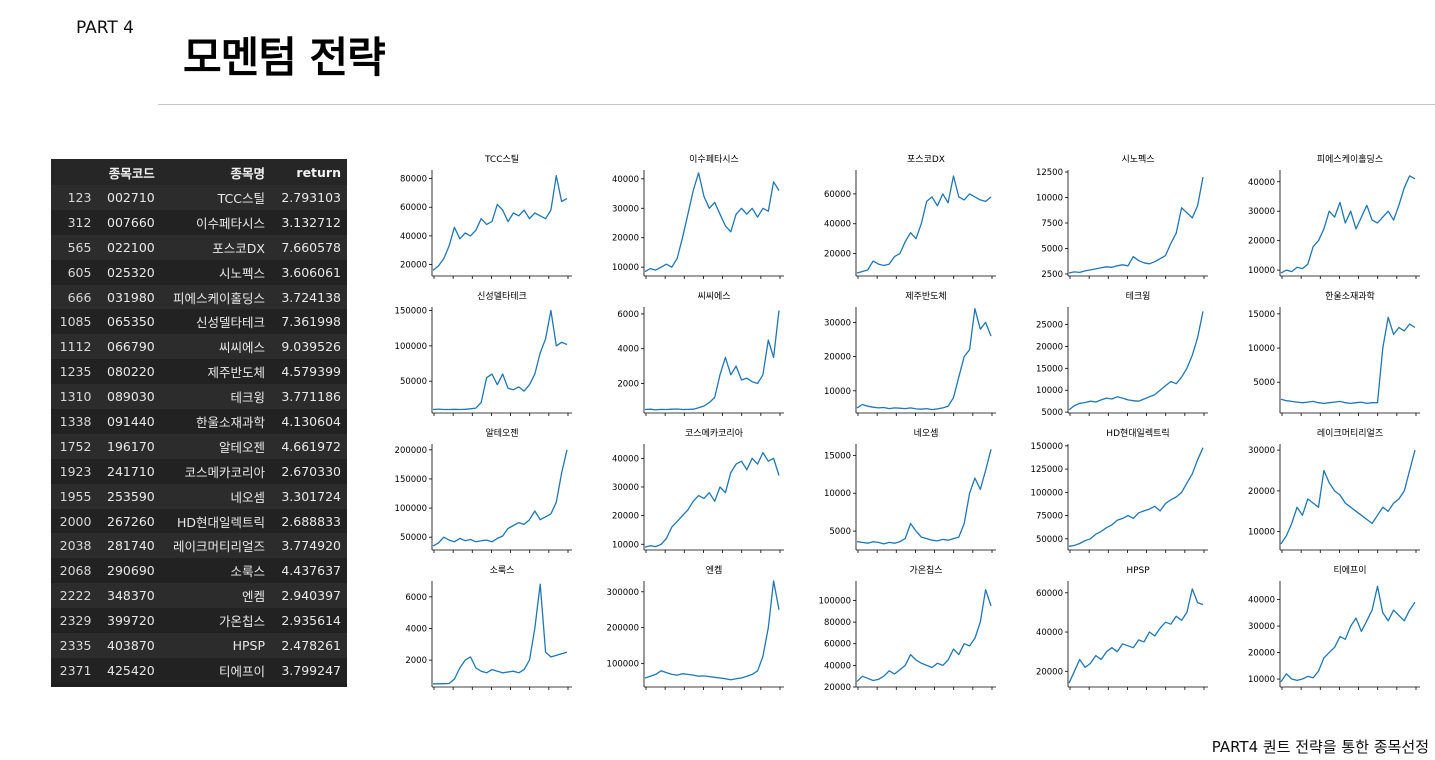 This screenshot has width=1435, height=760. I want to click on table-row: 1235 080220 제주반도체 4.579399, so click(199, 372).